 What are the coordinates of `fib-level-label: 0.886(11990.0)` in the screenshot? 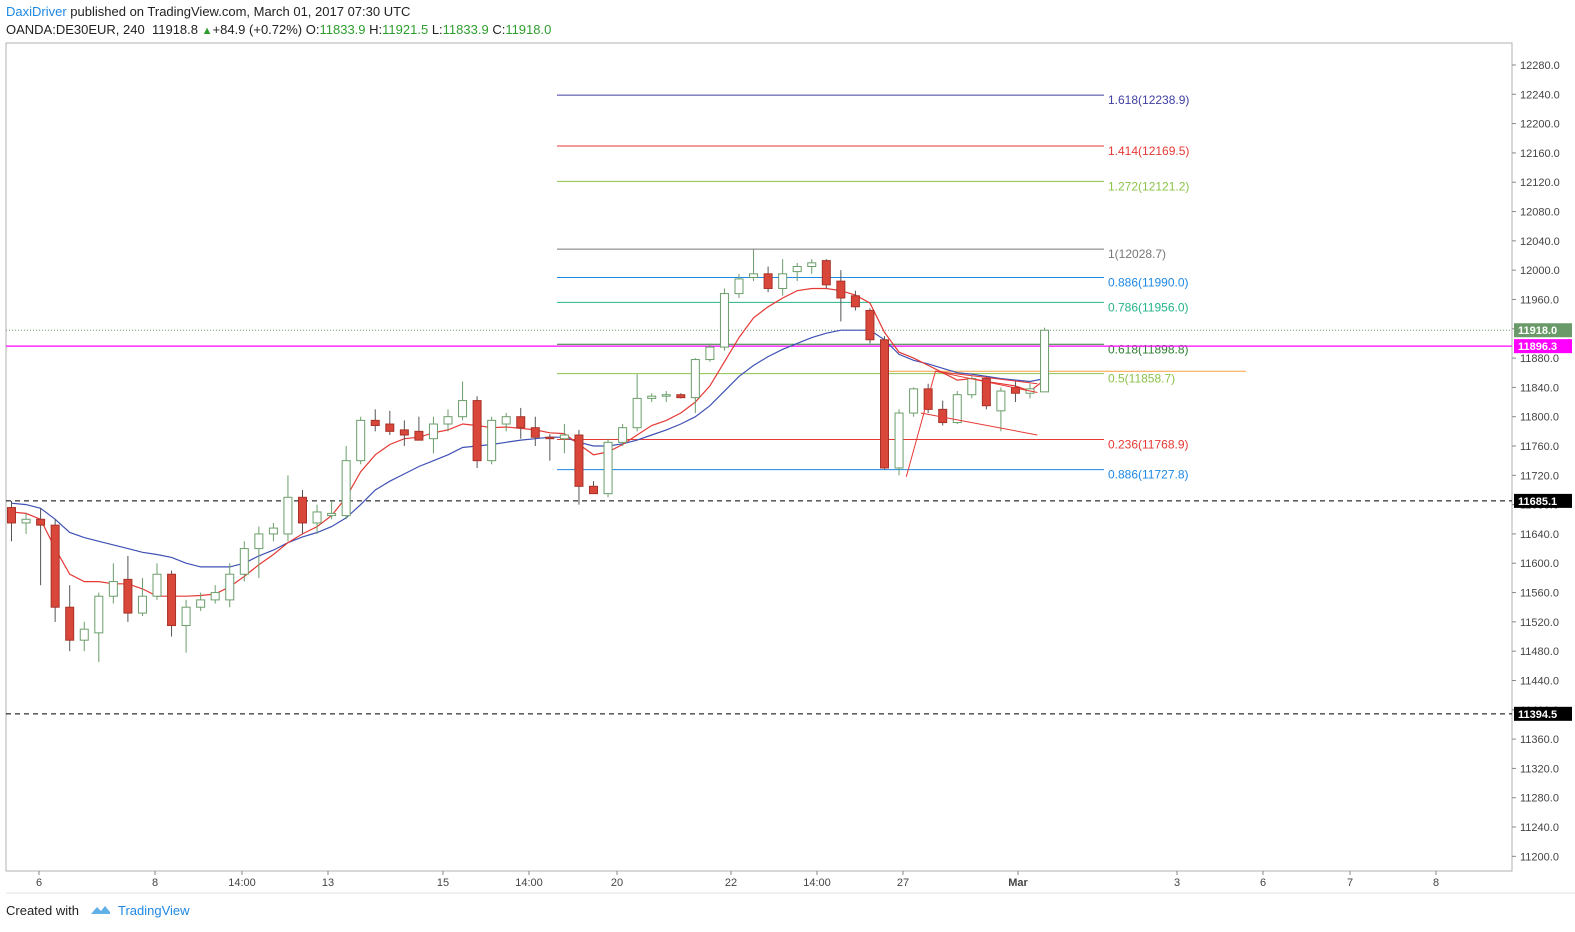 It's located at (1148, 282).